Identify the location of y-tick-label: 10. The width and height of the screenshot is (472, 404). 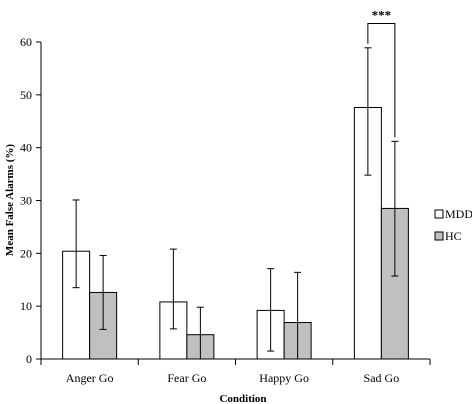
(26, 306).